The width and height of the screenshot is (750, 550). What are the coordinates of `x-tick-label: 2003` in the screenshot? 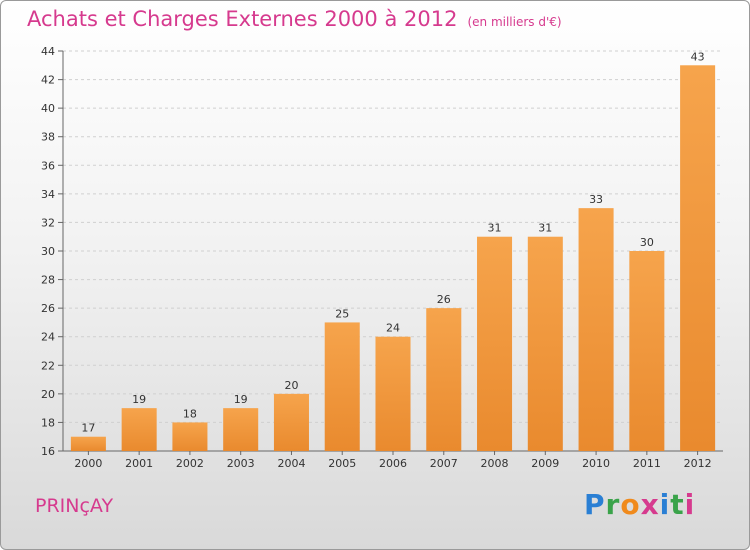 It's located at (241, 463).